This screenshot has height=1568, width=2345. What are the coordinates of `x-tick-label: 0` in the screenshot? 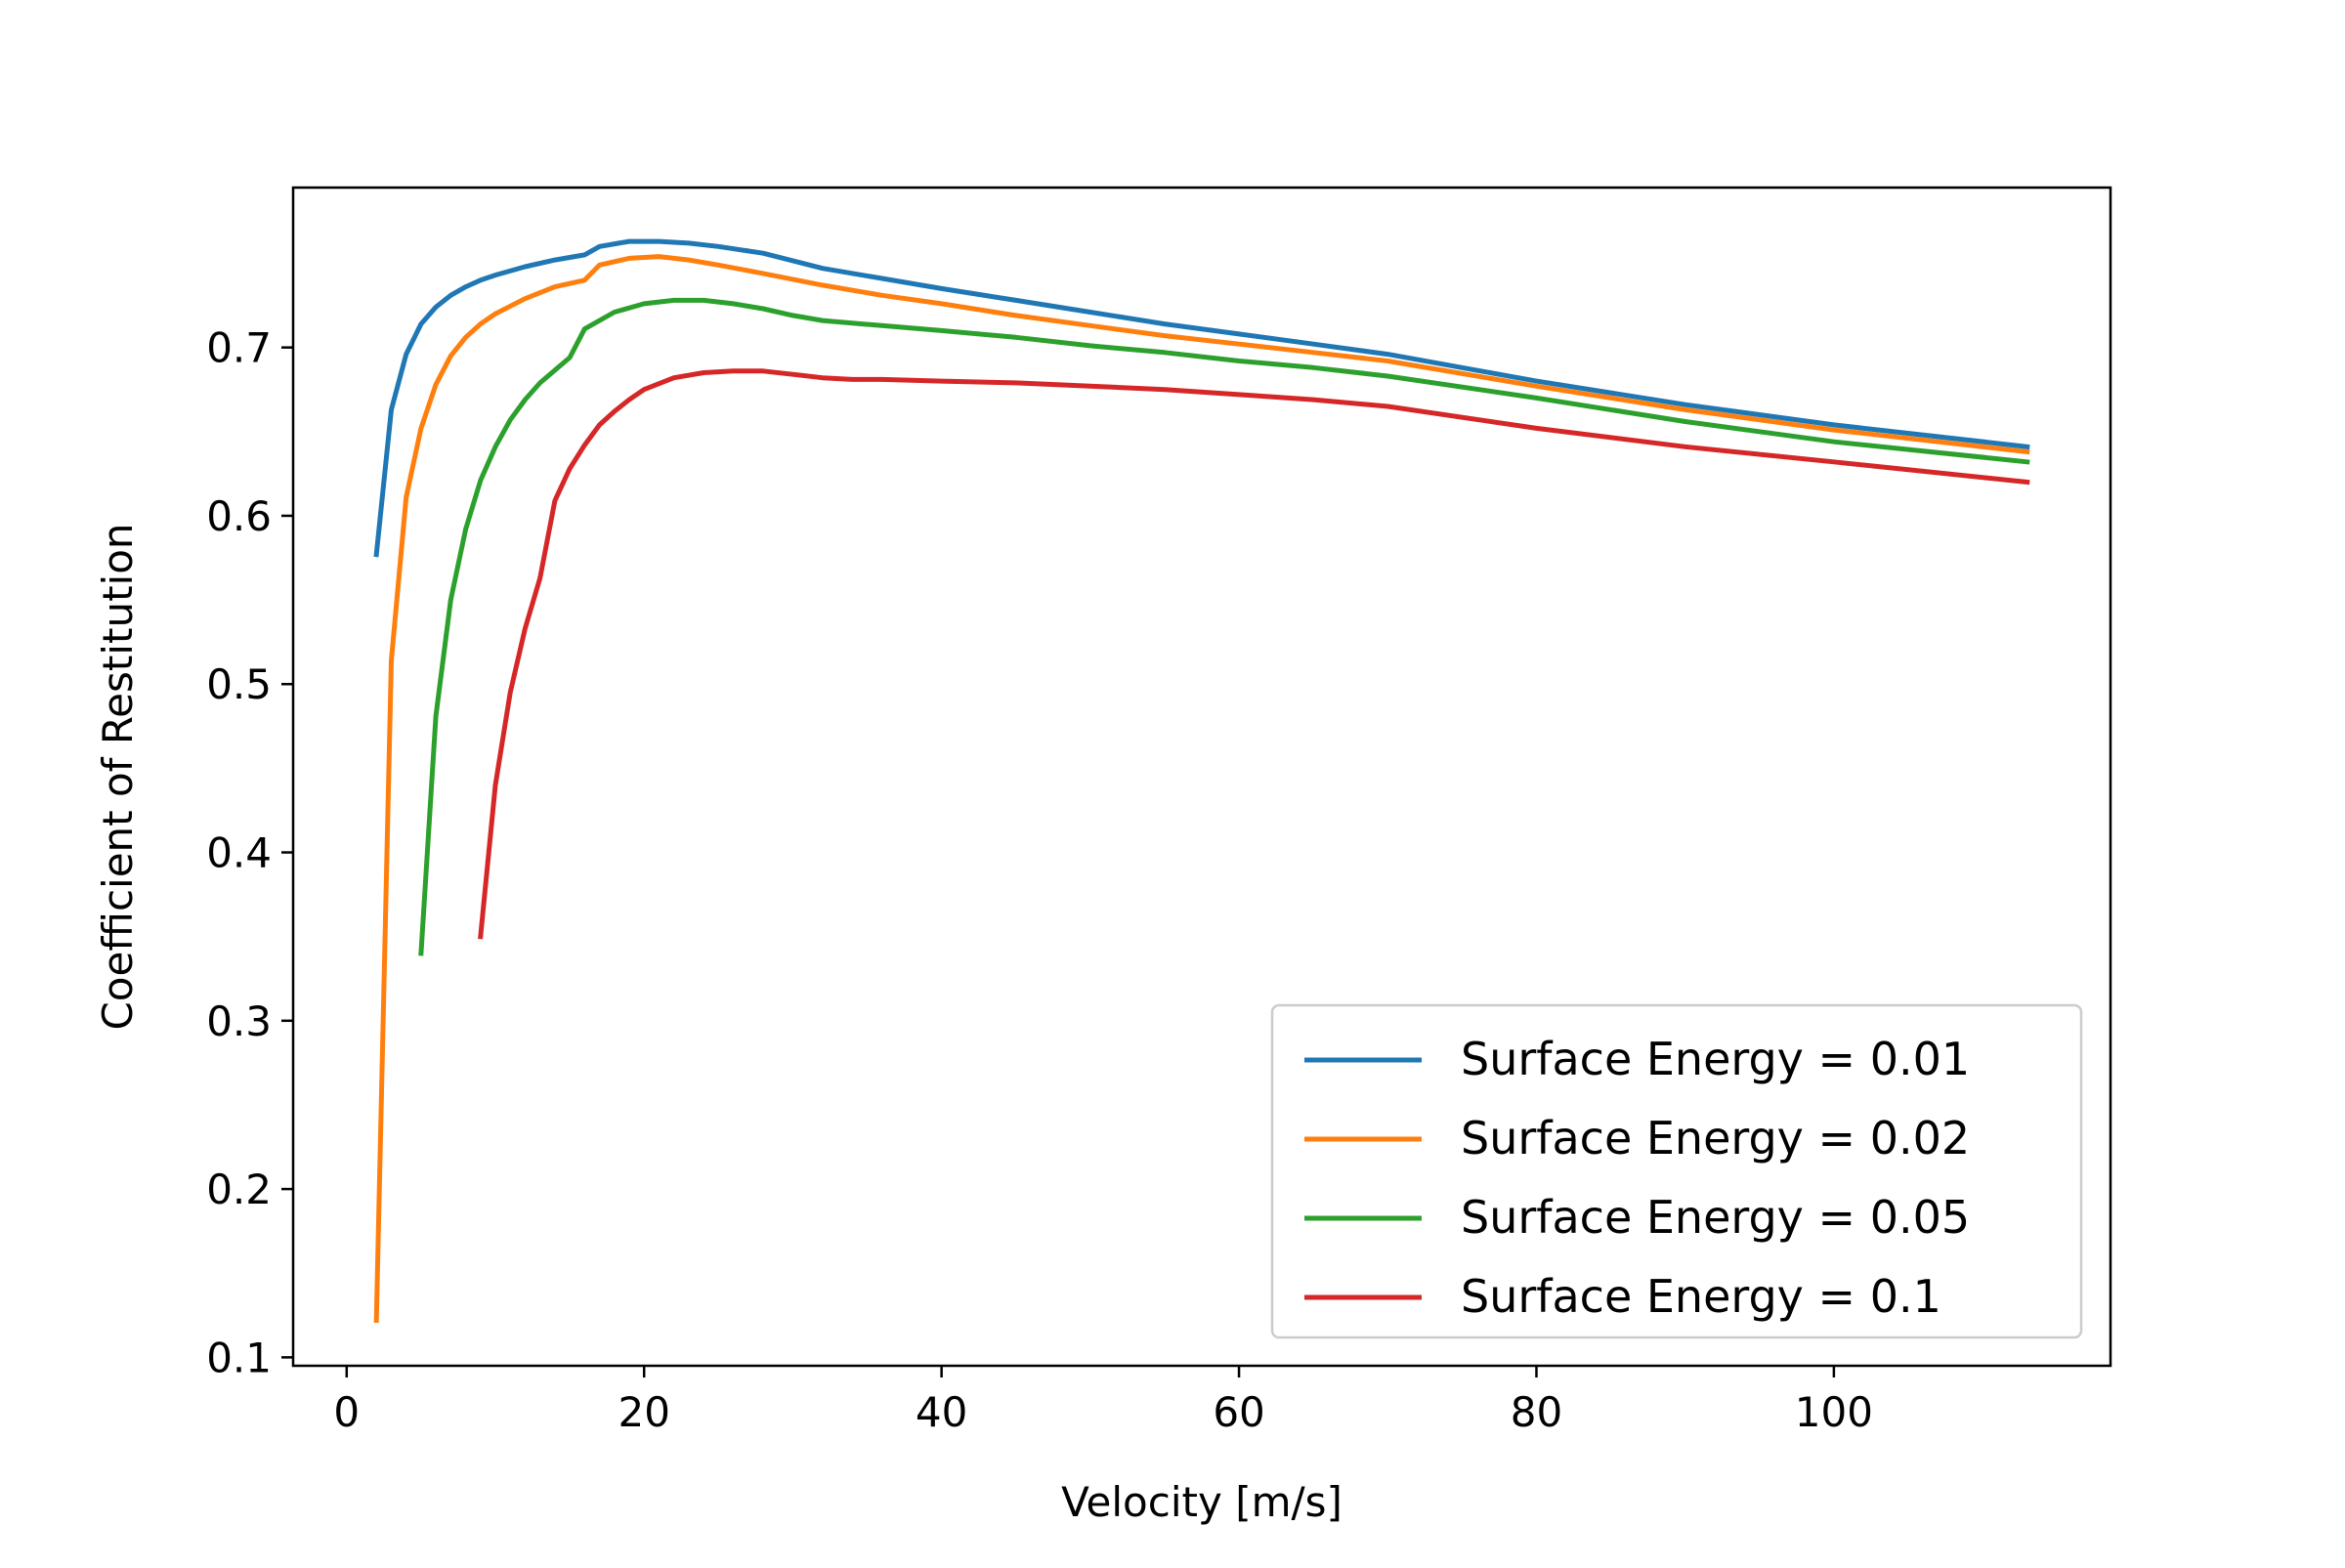 It's located at (346, 1412).